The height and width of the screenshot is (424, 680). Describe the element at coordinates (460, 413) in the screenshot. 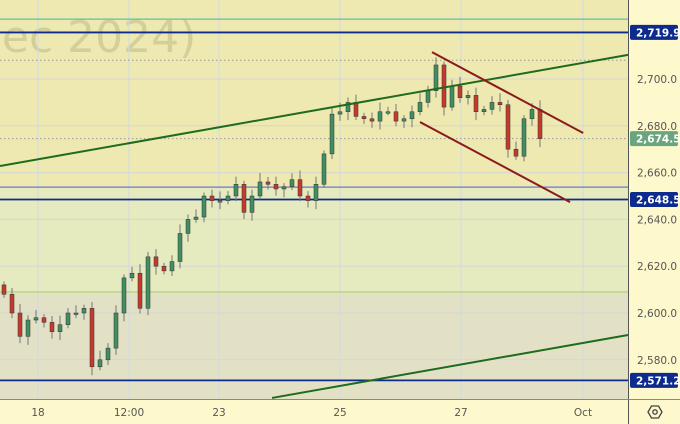

I see `time-tick-label: 27` at that location.